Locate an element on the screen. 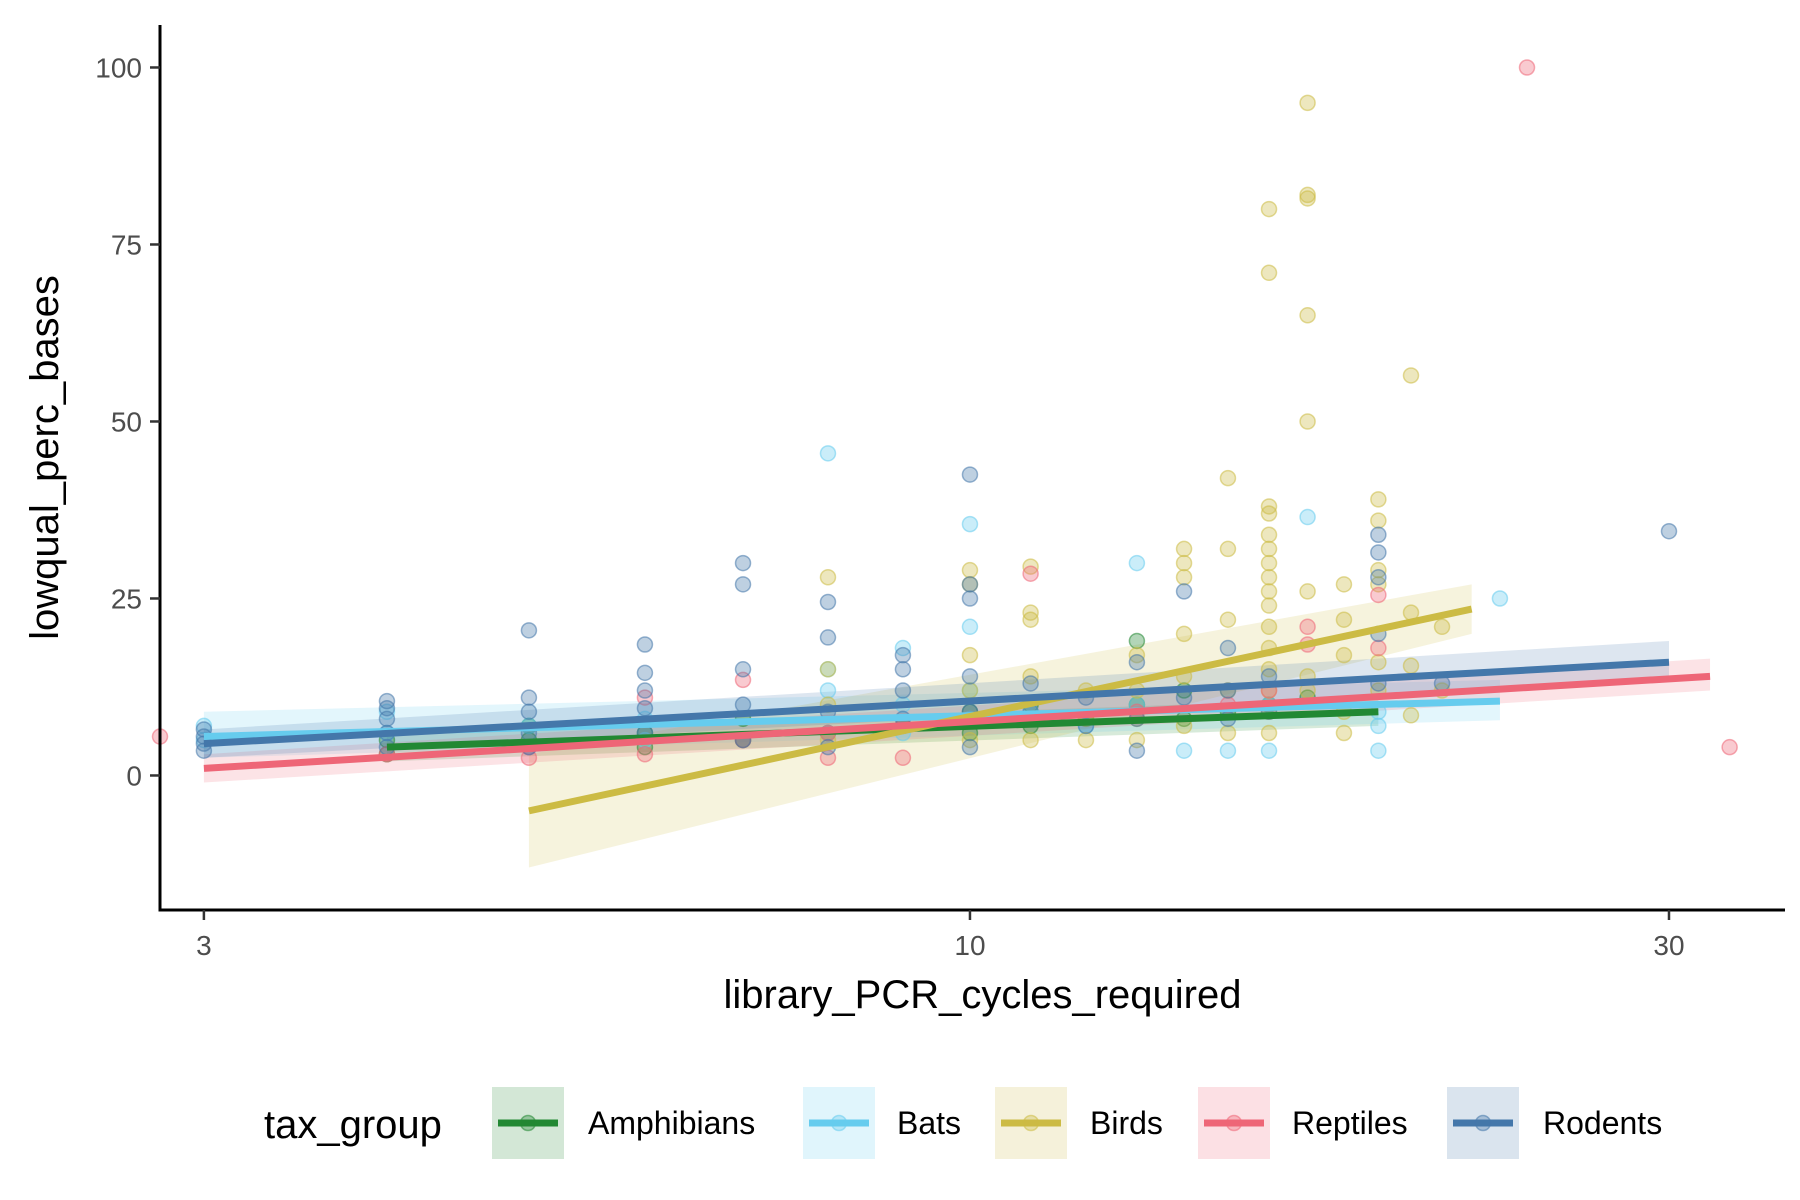  y-axis-title: lowqual_perc_bases is located at coordinates (45, 457).